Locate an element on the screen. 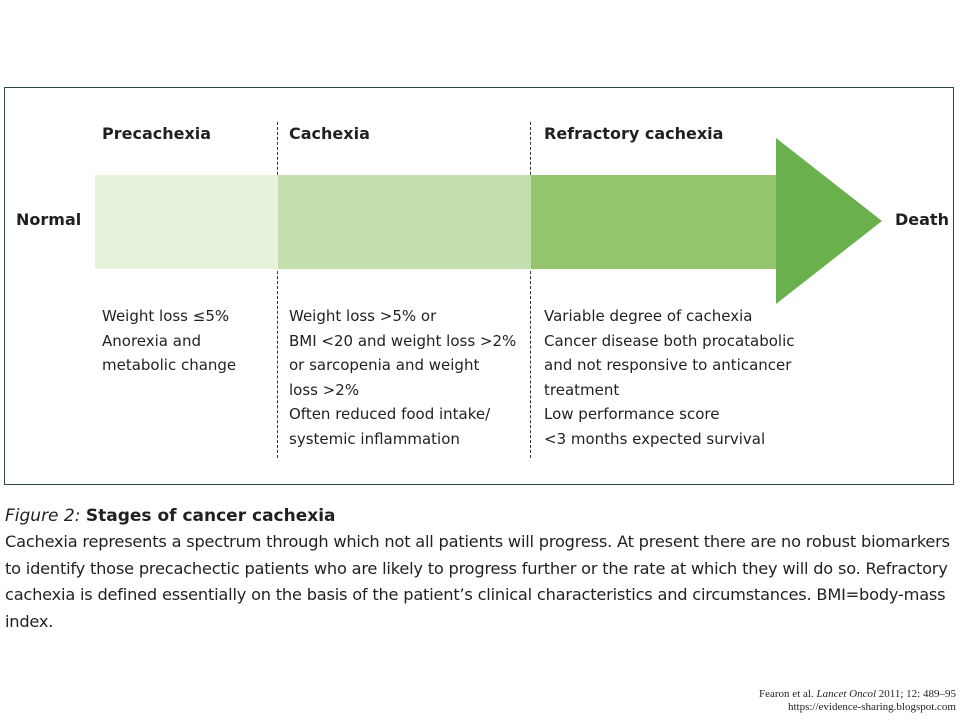  criteria-line: metabolic change is located at coordinates (169, 365).